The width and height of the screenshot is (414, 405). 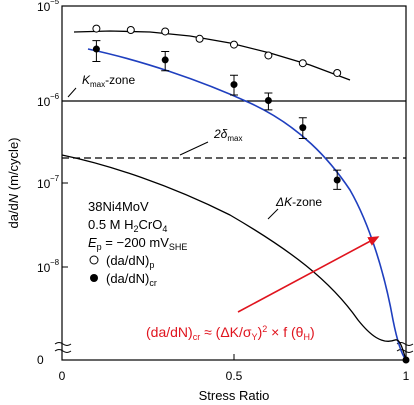 What do you see at coordinates (234, 395) in the screenshot?
I see `x-axis-title: Stress Ratio` at bounding box center [234, 395].